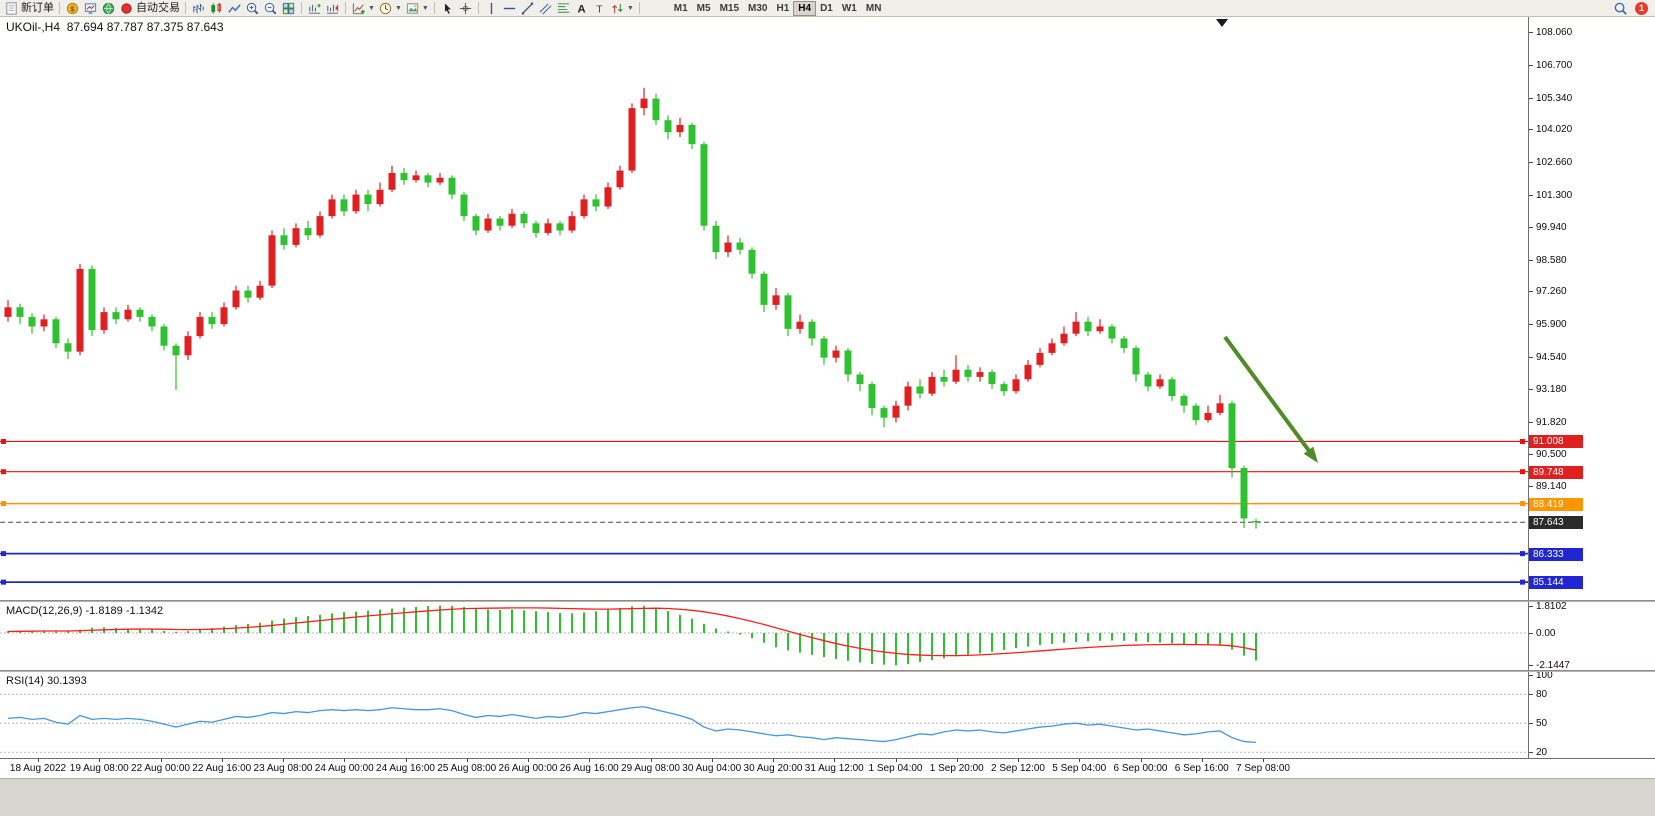 The height and width of the screenshot is (816, 1655). What do you see at coordinates (332, 8) in the screenshot?
I see `chart-shift-button` at bounding box center [332, 8].